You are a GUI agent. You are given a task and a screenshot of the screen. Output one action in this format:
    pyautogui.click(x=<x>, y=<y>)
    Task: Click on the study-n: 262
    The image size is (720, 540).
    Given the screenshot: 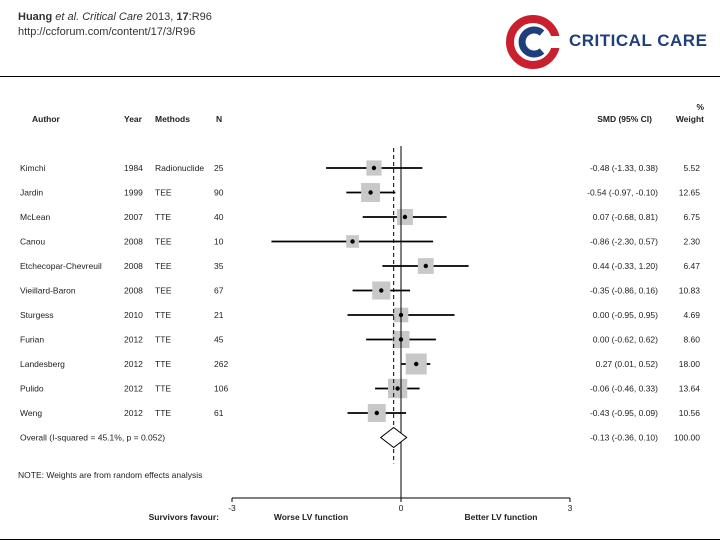 What is the action you would take?
    pyautogui.click(x=221, y=364)
    